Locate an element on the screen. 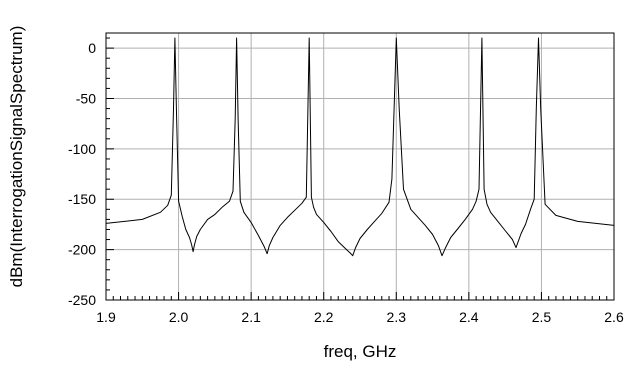  x-tick-label: 2.5 is located at coordinates (542, 317).